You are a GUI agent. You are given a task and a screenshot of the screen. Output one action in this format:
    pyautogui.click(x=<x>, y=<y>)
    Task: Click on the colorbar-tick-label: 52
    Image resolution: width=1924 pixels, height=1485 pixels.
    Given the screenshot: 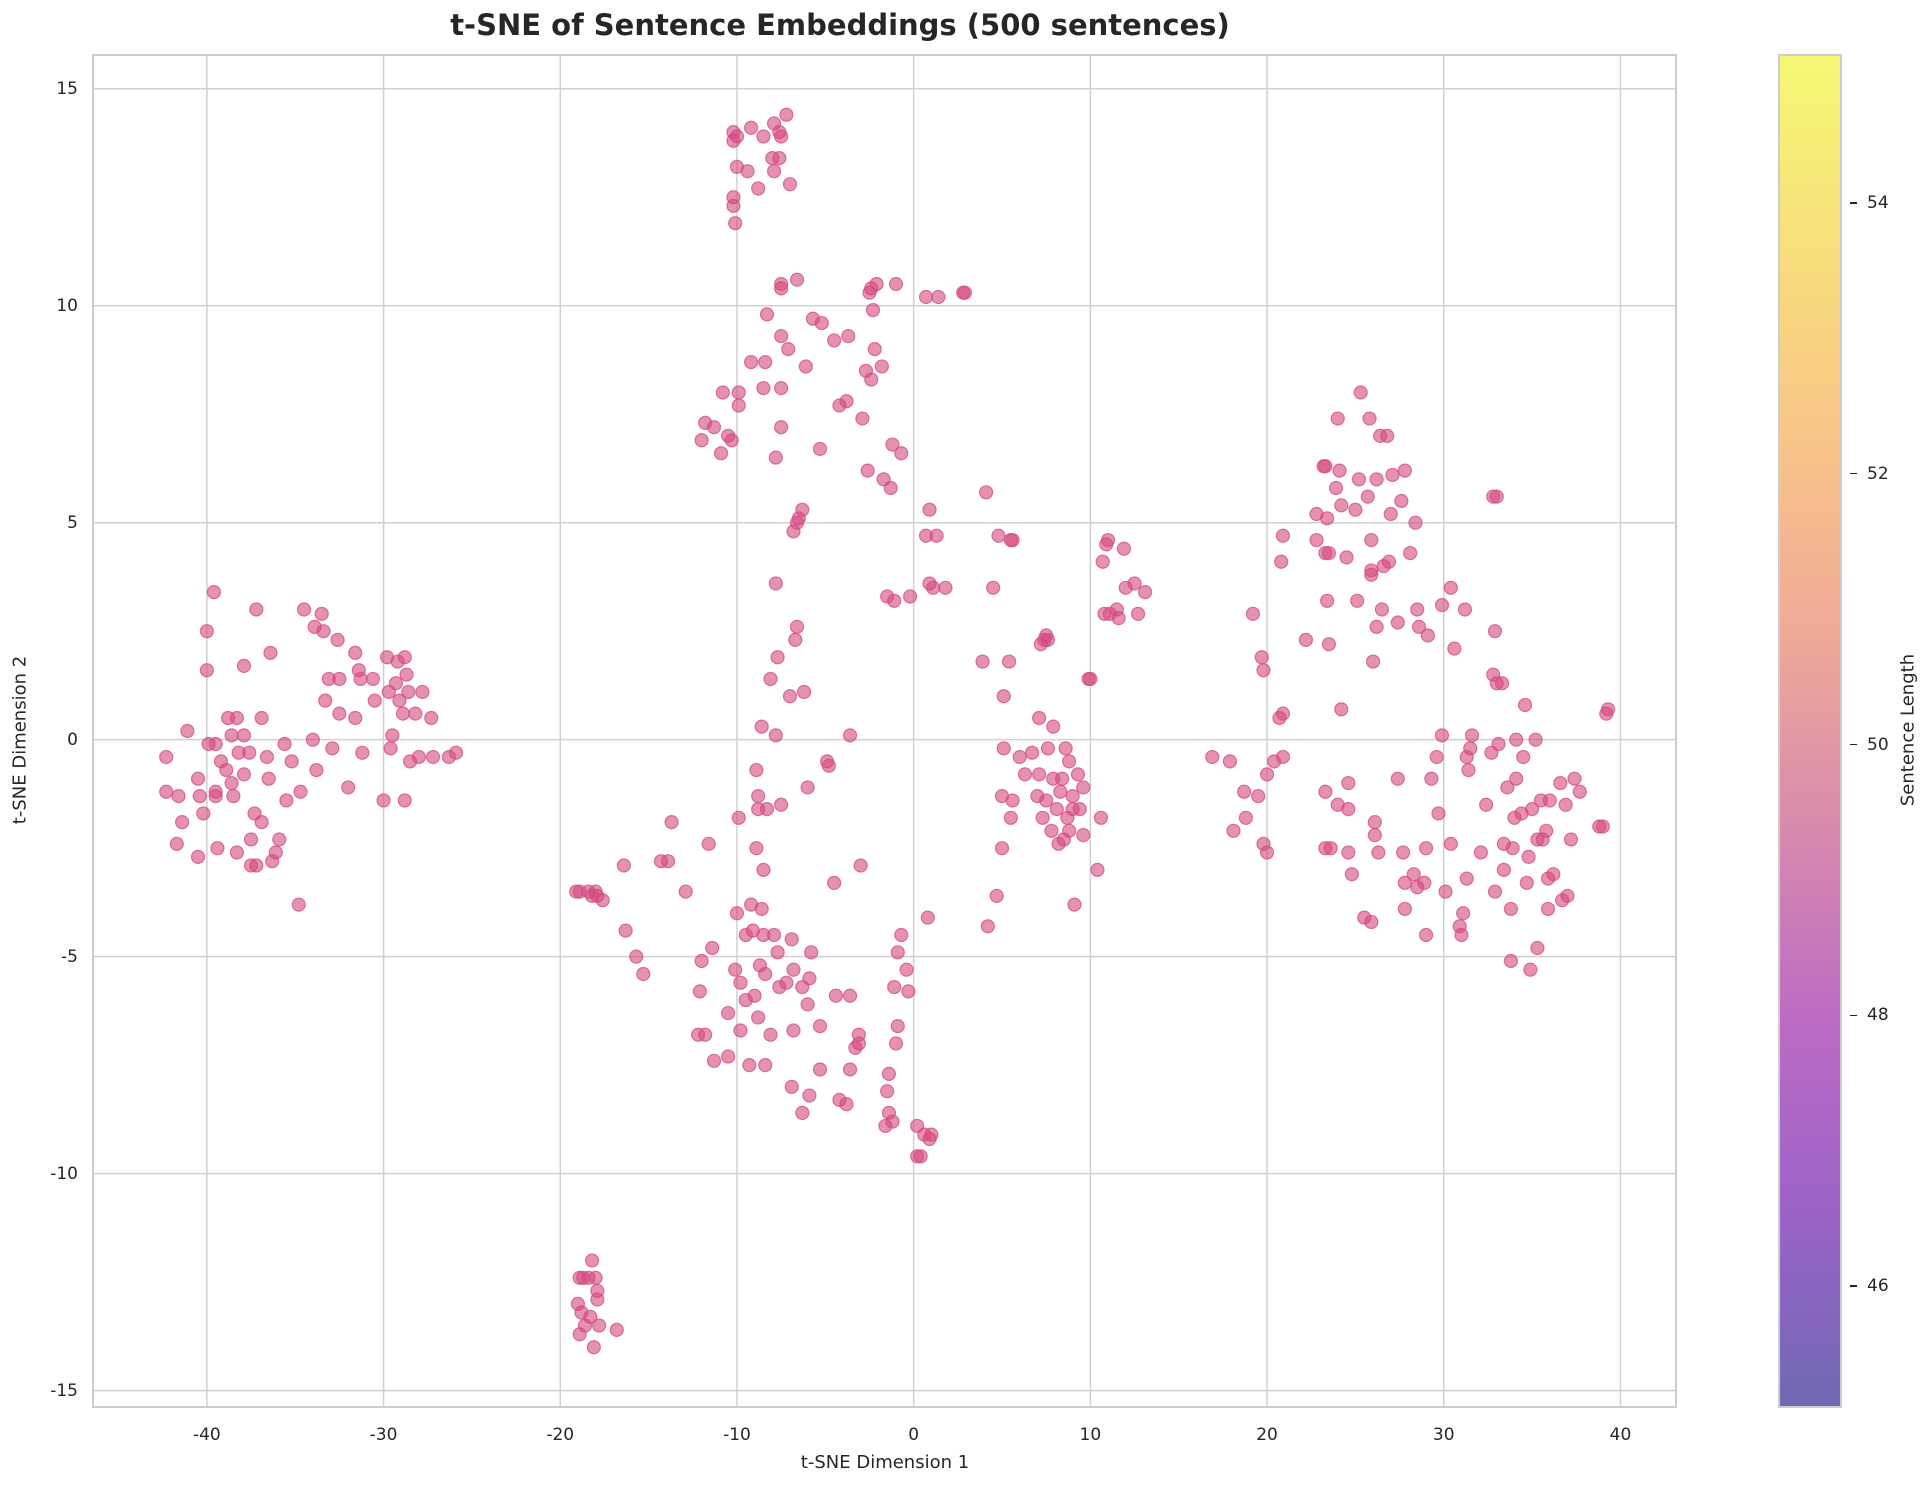 What is the action you would take?
    pyautogui.click(x=1869, y=474)
    